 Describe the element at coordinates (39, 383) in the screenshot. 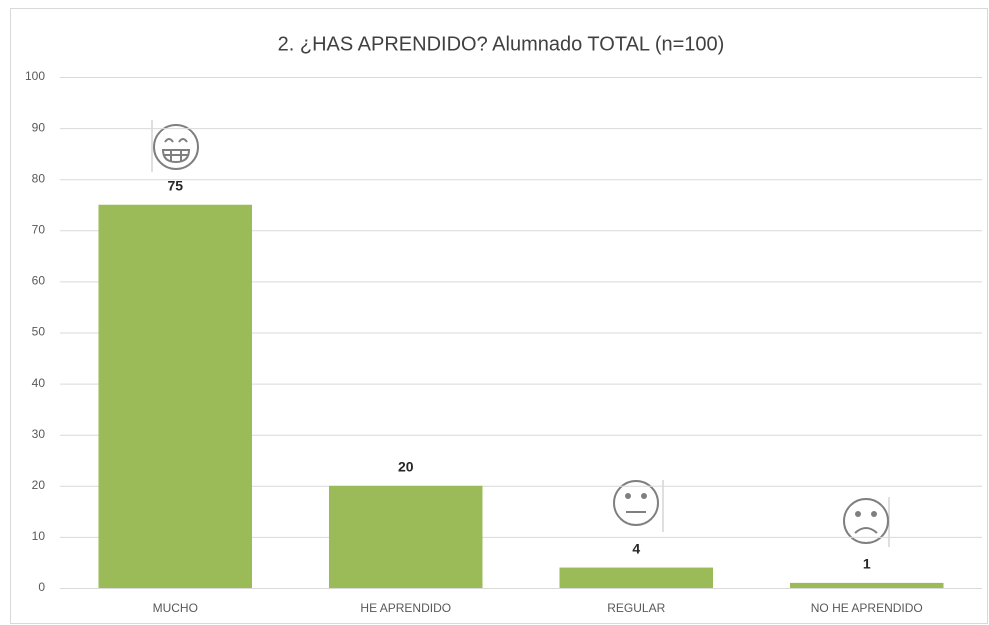

I see `y-tick-label: 40` at that location.